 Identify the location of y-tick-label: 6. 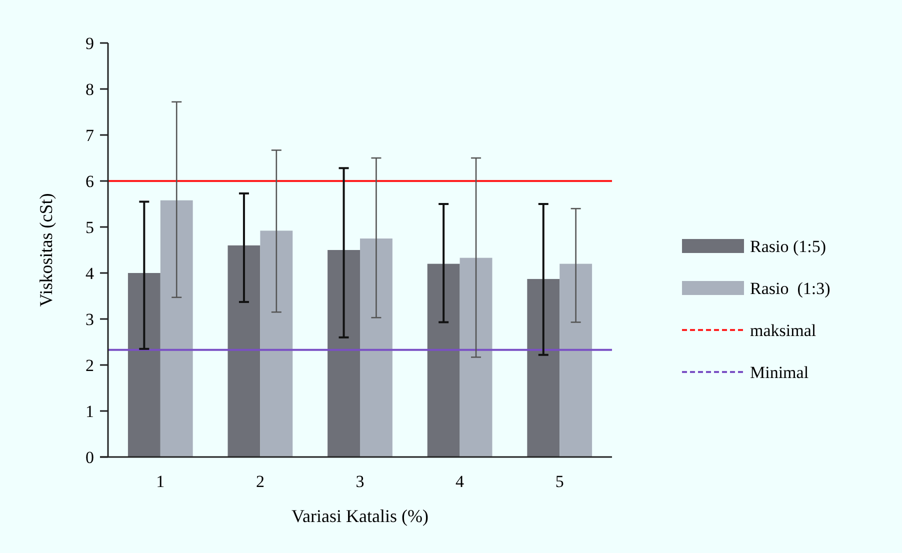
(90, 181).